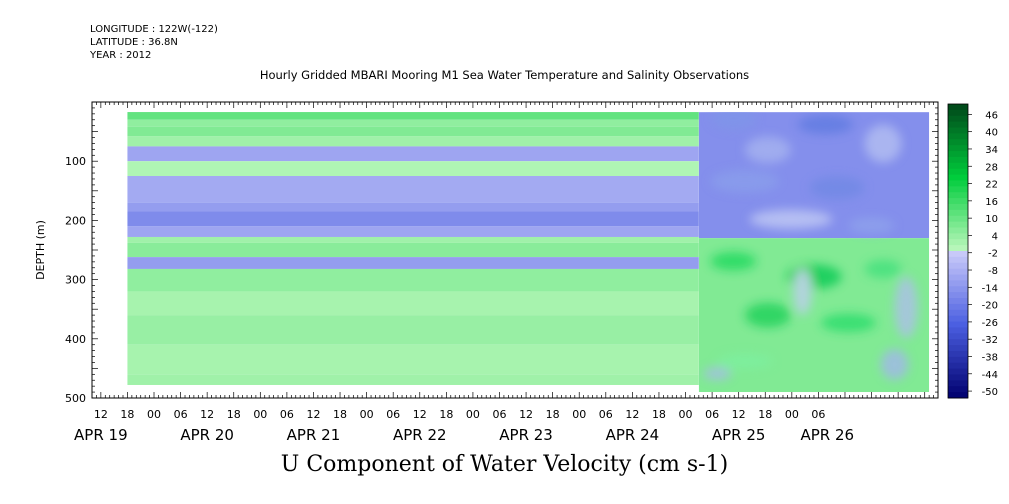 This screenshot has height=504, width=1009. I want to click on texture-layer, so click(810, 246).